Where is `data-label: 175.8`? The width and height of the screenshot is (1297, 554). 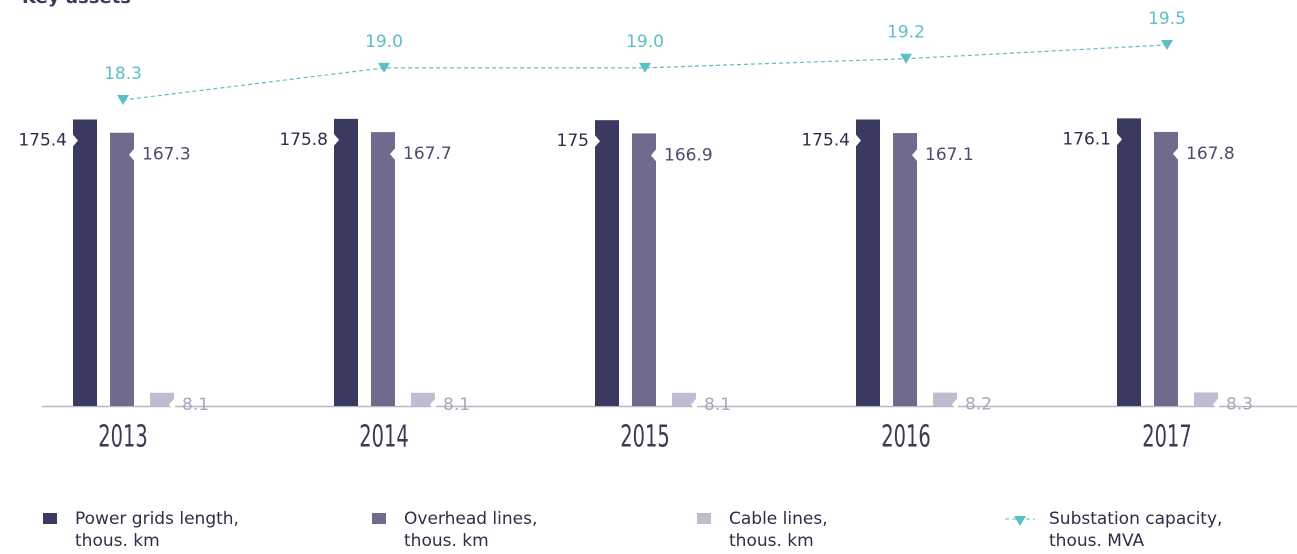
data-label: 175.8 is located at coordinates (303, 140).